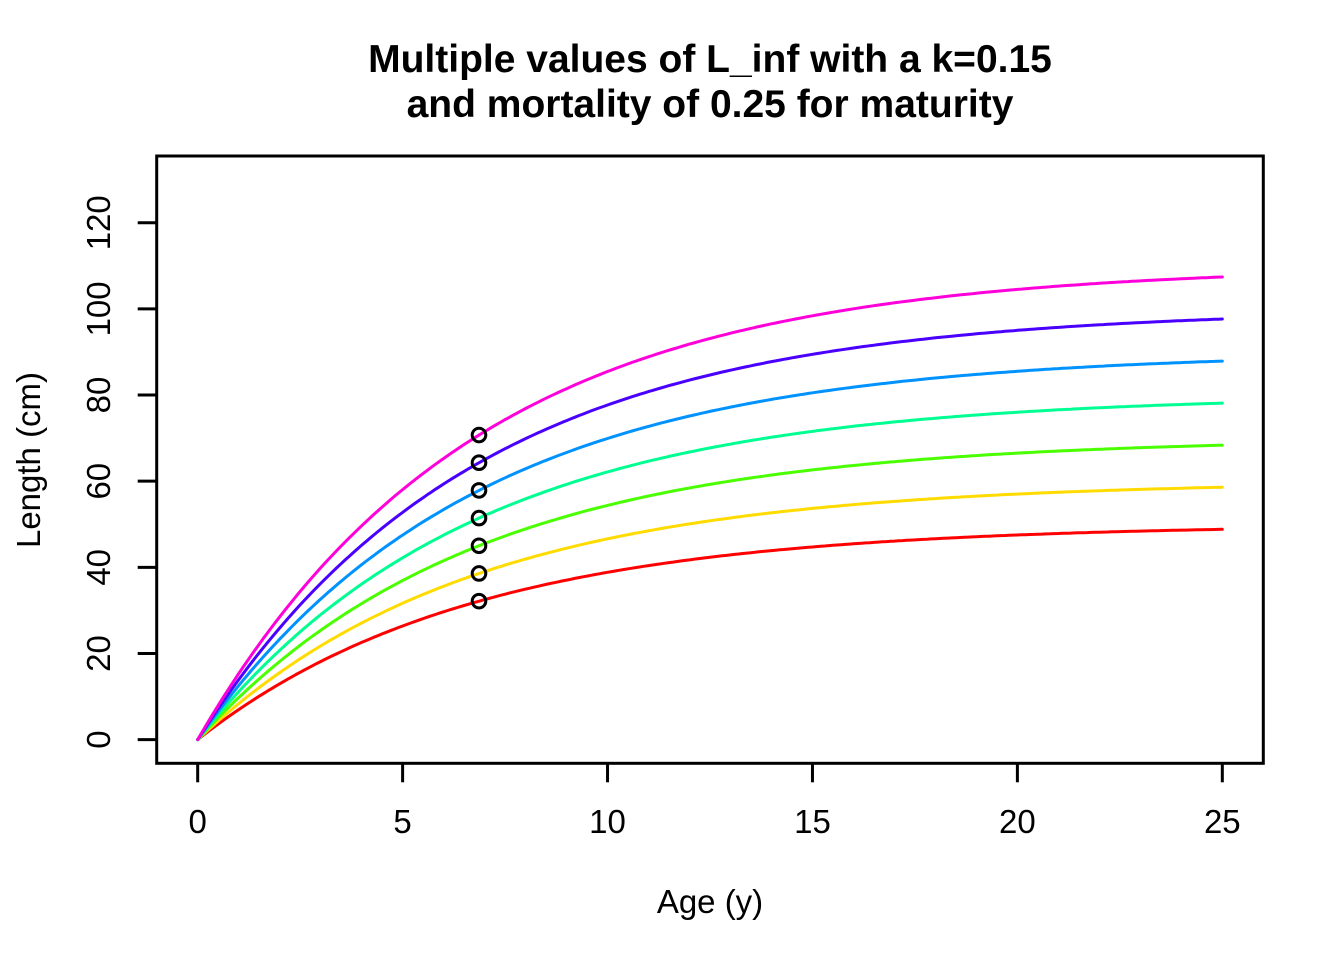 Image resolution: width=1344 pixels, height=960 pixels. I want to click on y-tick-label: 40, so click(98, 567).